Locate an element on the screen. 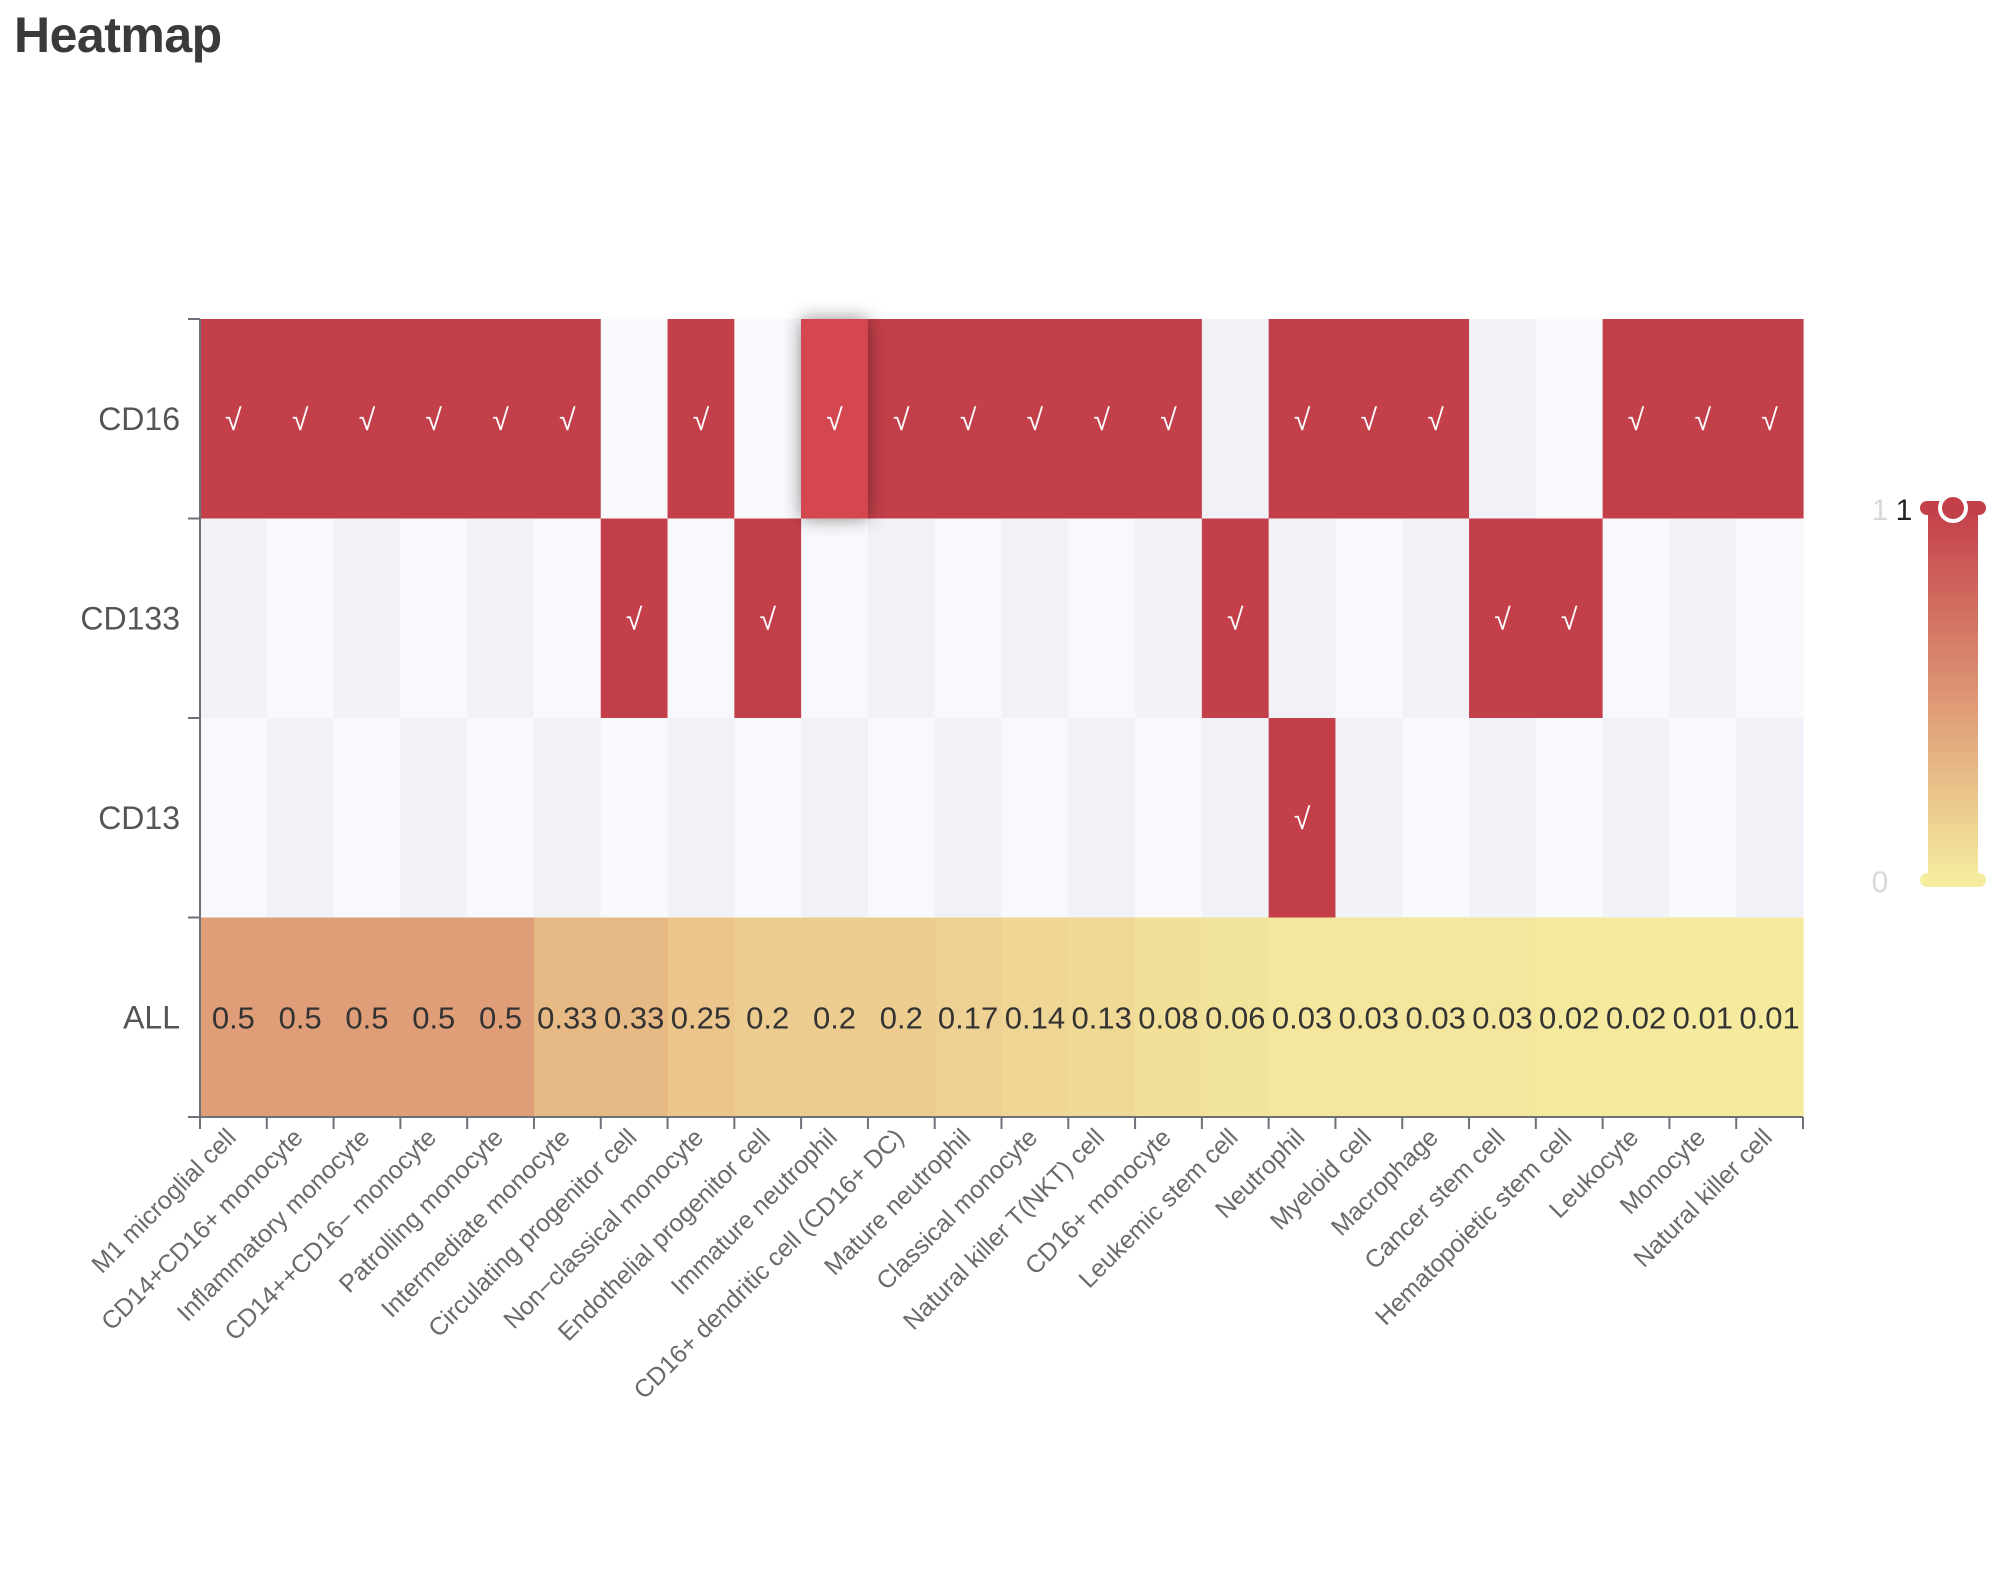  heatmap-cell-cd16-hematopoietic-stem-cell is located at coordinates (1569, 419).